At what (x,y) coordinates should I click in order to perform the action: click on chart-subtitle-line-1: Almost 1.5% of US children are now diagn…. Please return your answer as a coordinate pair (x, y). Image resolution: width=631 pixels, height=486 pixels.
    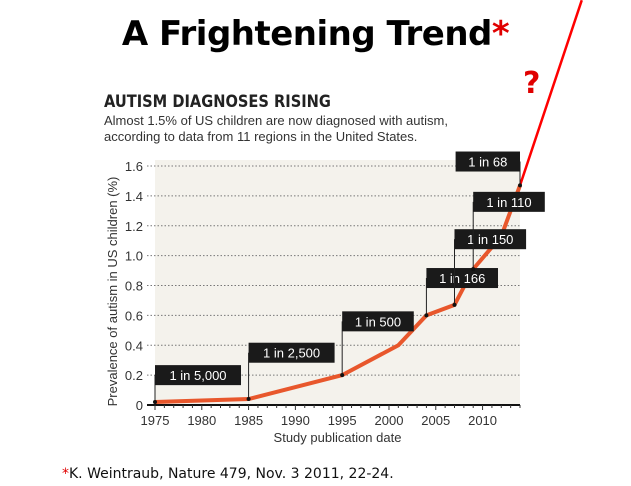
    Looking at the image, I should click on (276, 120).